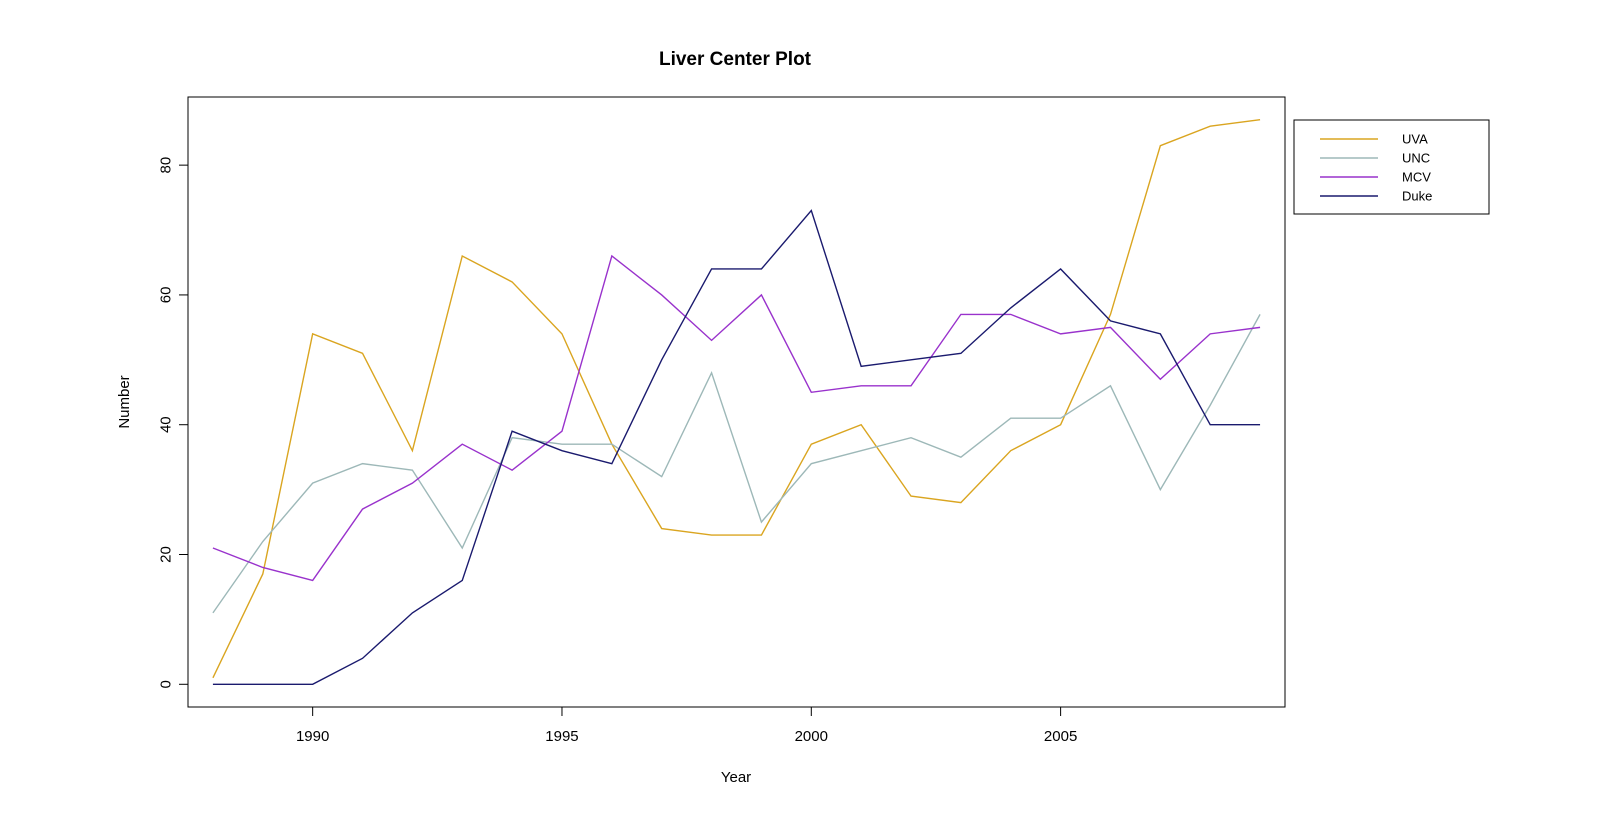 Image resolution: width=1600 pixels, height=823 pixels. Describe the element at coordinates (312, 736) in the screenshot. I see `x-tick-label: 1990` at that location.